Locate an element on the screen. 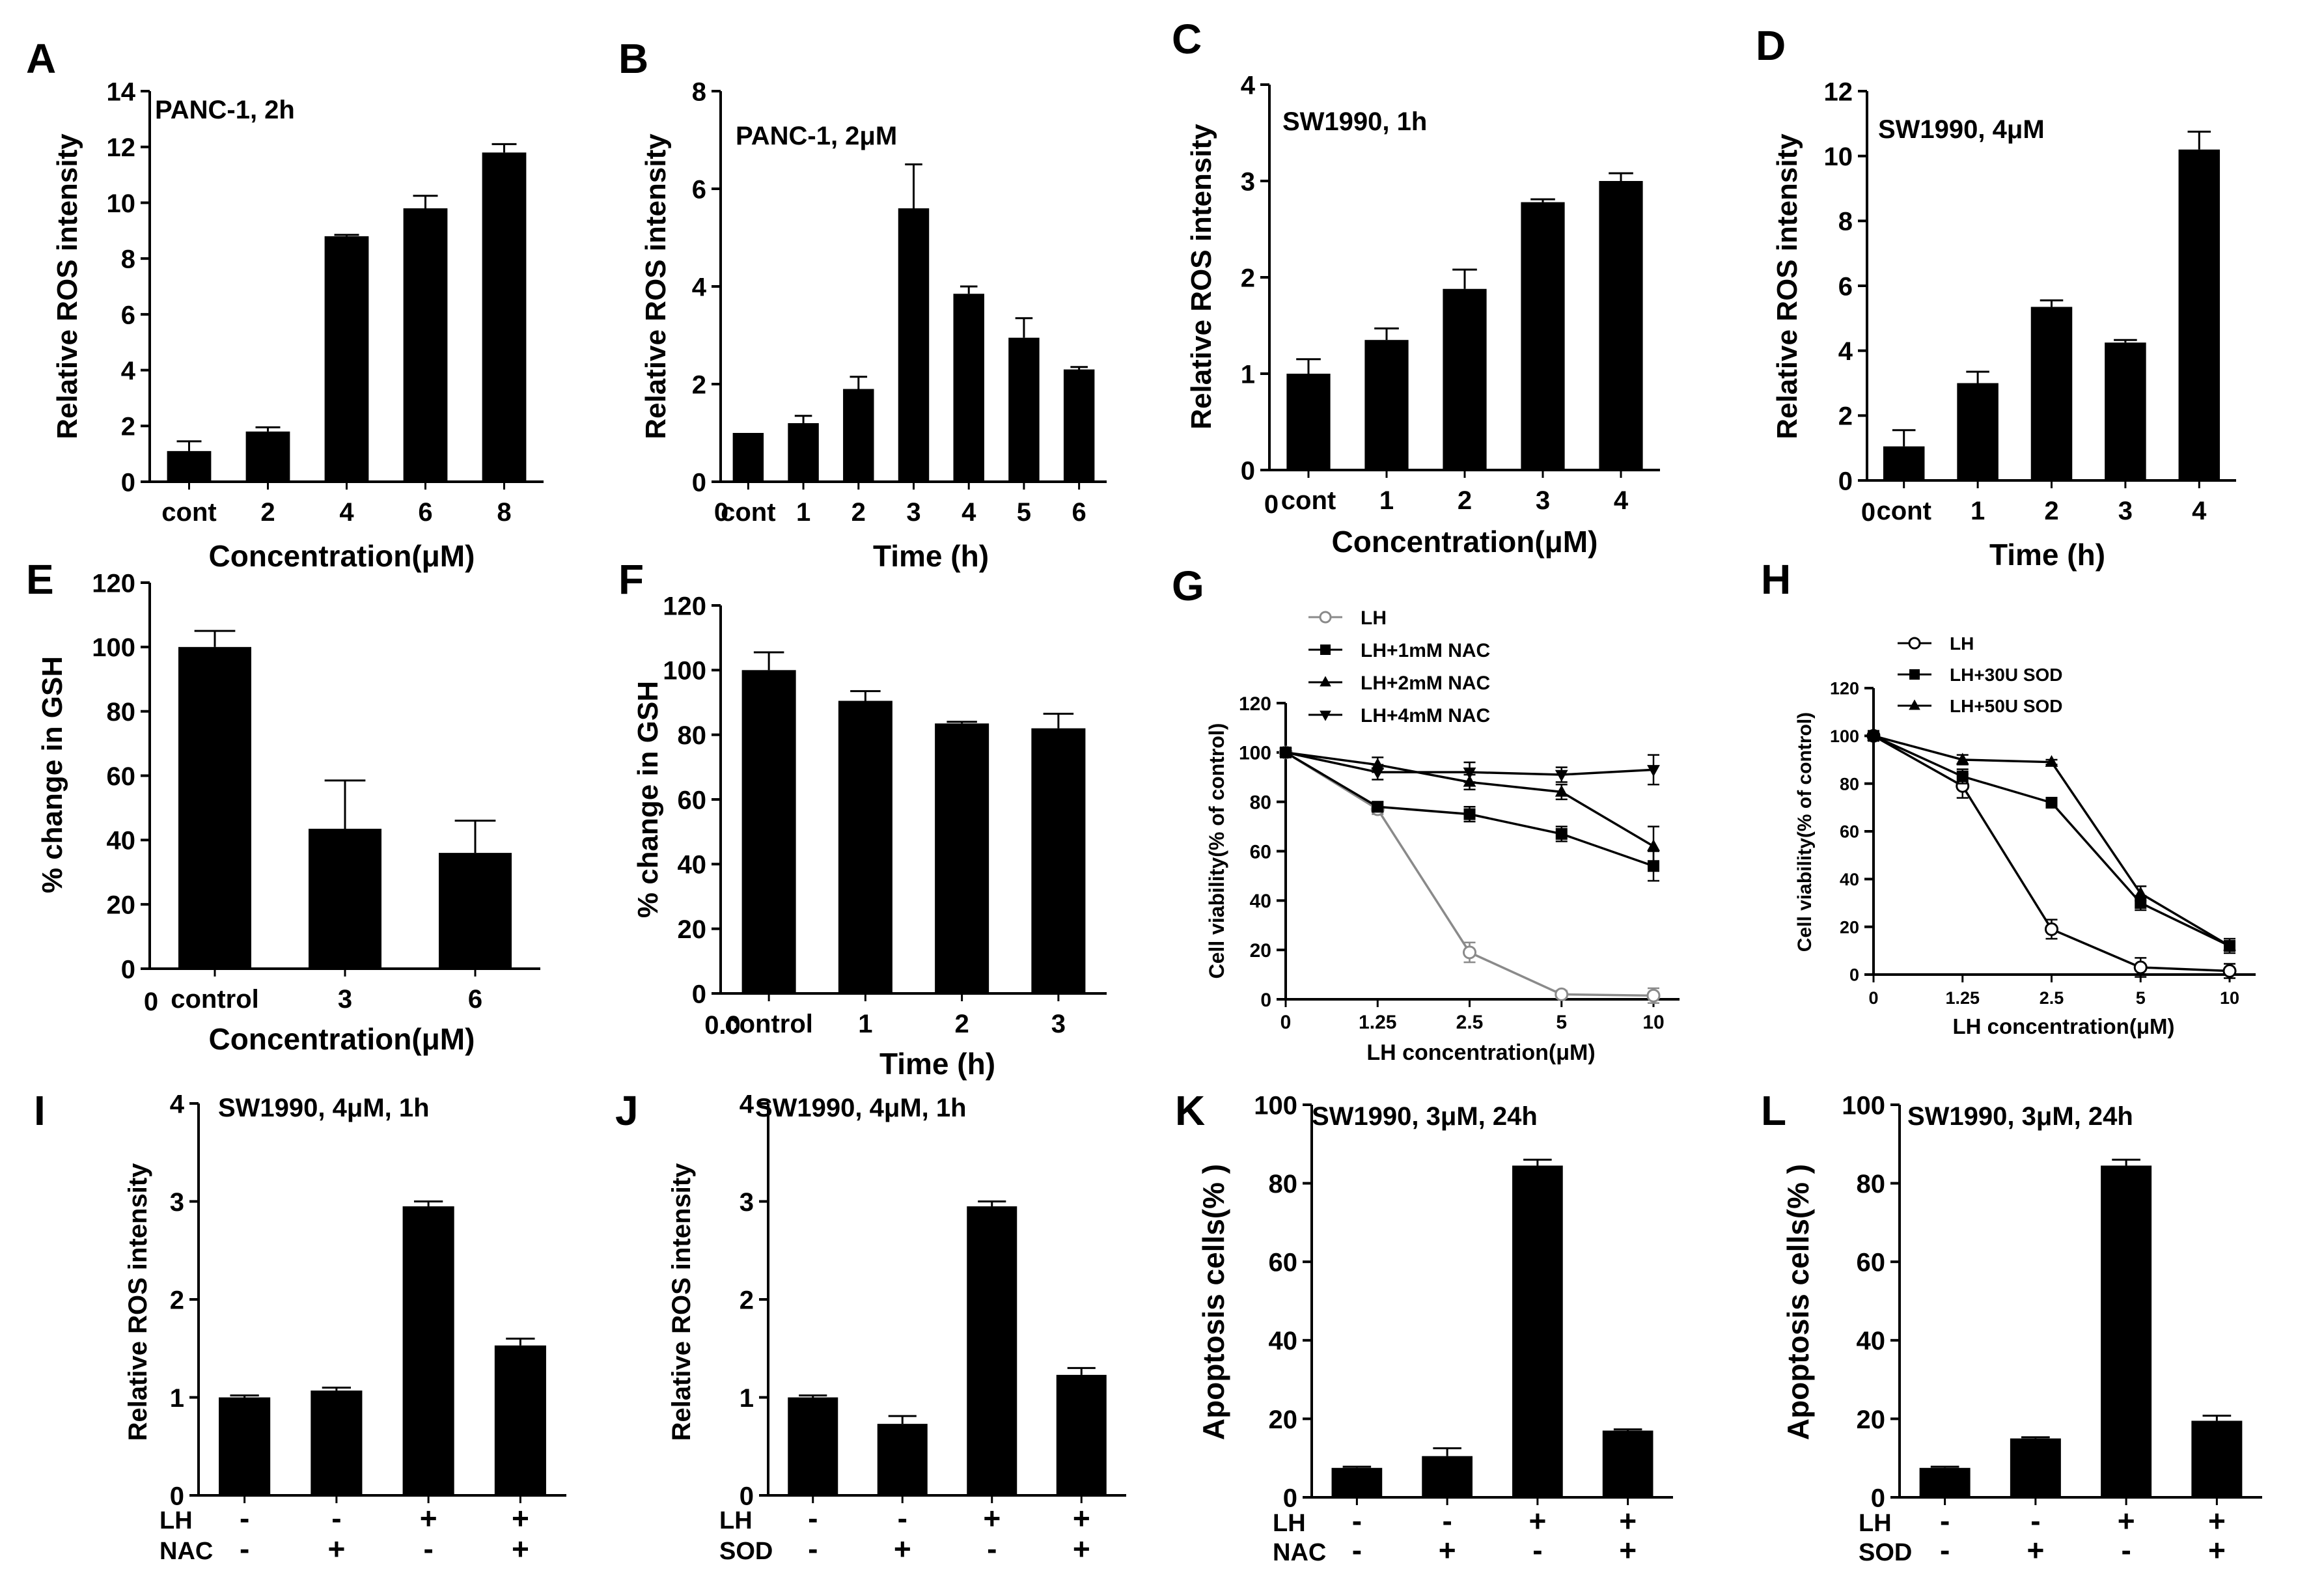 This screenshot has width=2324, height=1580. panel-i-row-0-sign-1: - is located at coordinates (336, 1518).